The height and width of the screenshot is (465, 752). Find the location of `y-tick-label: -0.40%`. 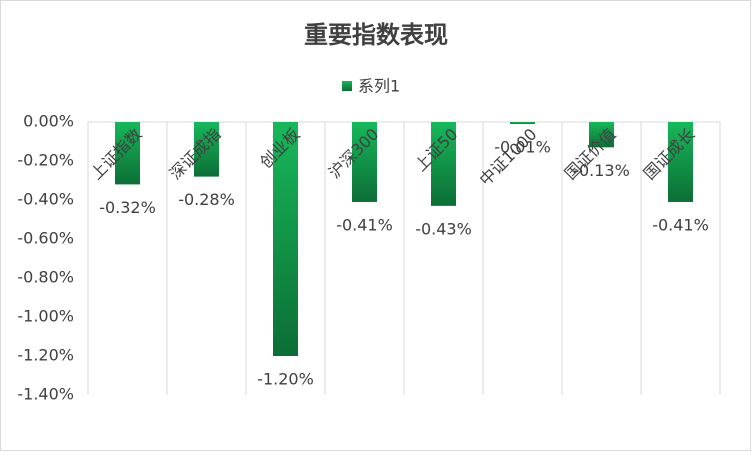

y-tick-label: -0.40% is located at coordinates (45, 199).